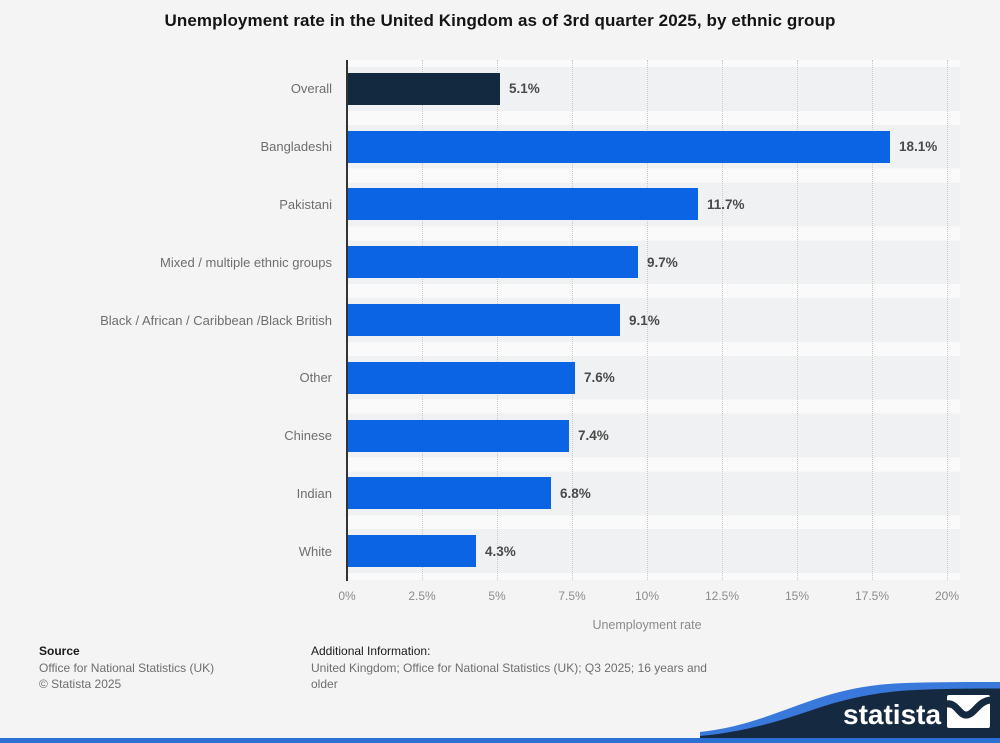 Image resolution: width=1000 pixels, height=743 pixels. I want to click on row-plot: 11.7%, so click(653, 205).